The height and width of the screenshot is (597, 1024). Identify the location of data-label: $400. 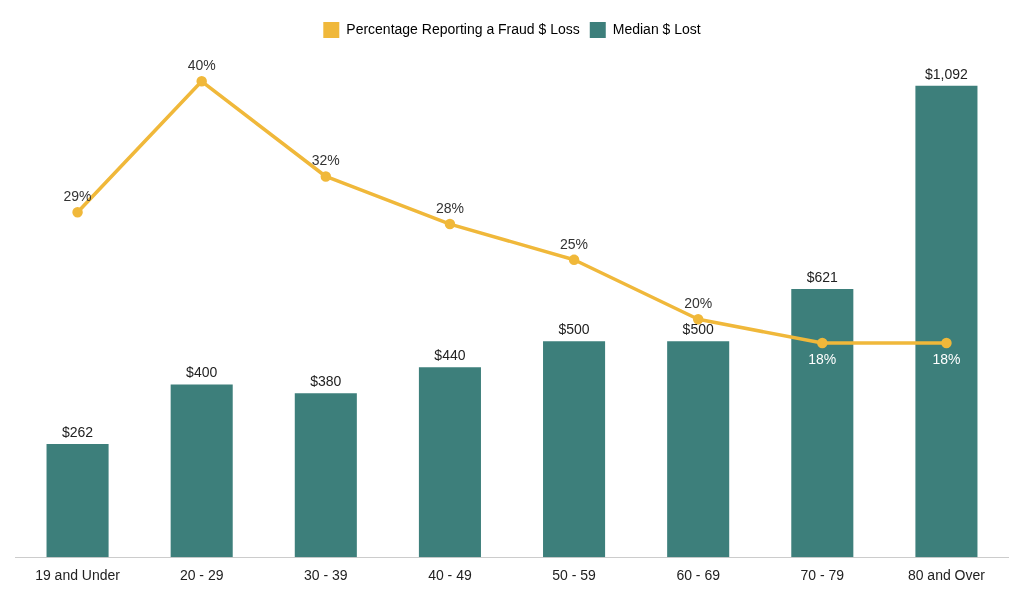
(202, 372).